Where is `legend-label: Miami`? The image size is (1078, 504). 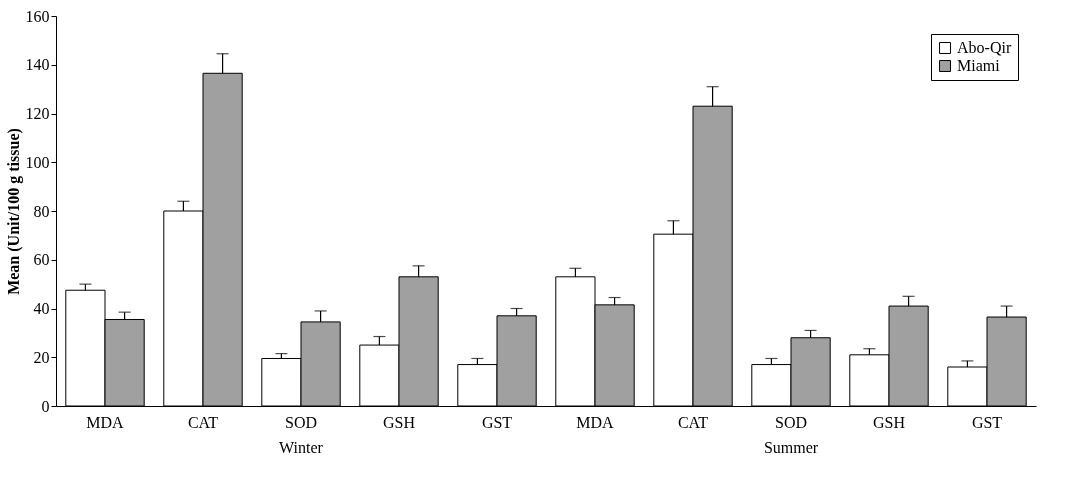
legend-label: Miami is located at coordinates (979, 65).